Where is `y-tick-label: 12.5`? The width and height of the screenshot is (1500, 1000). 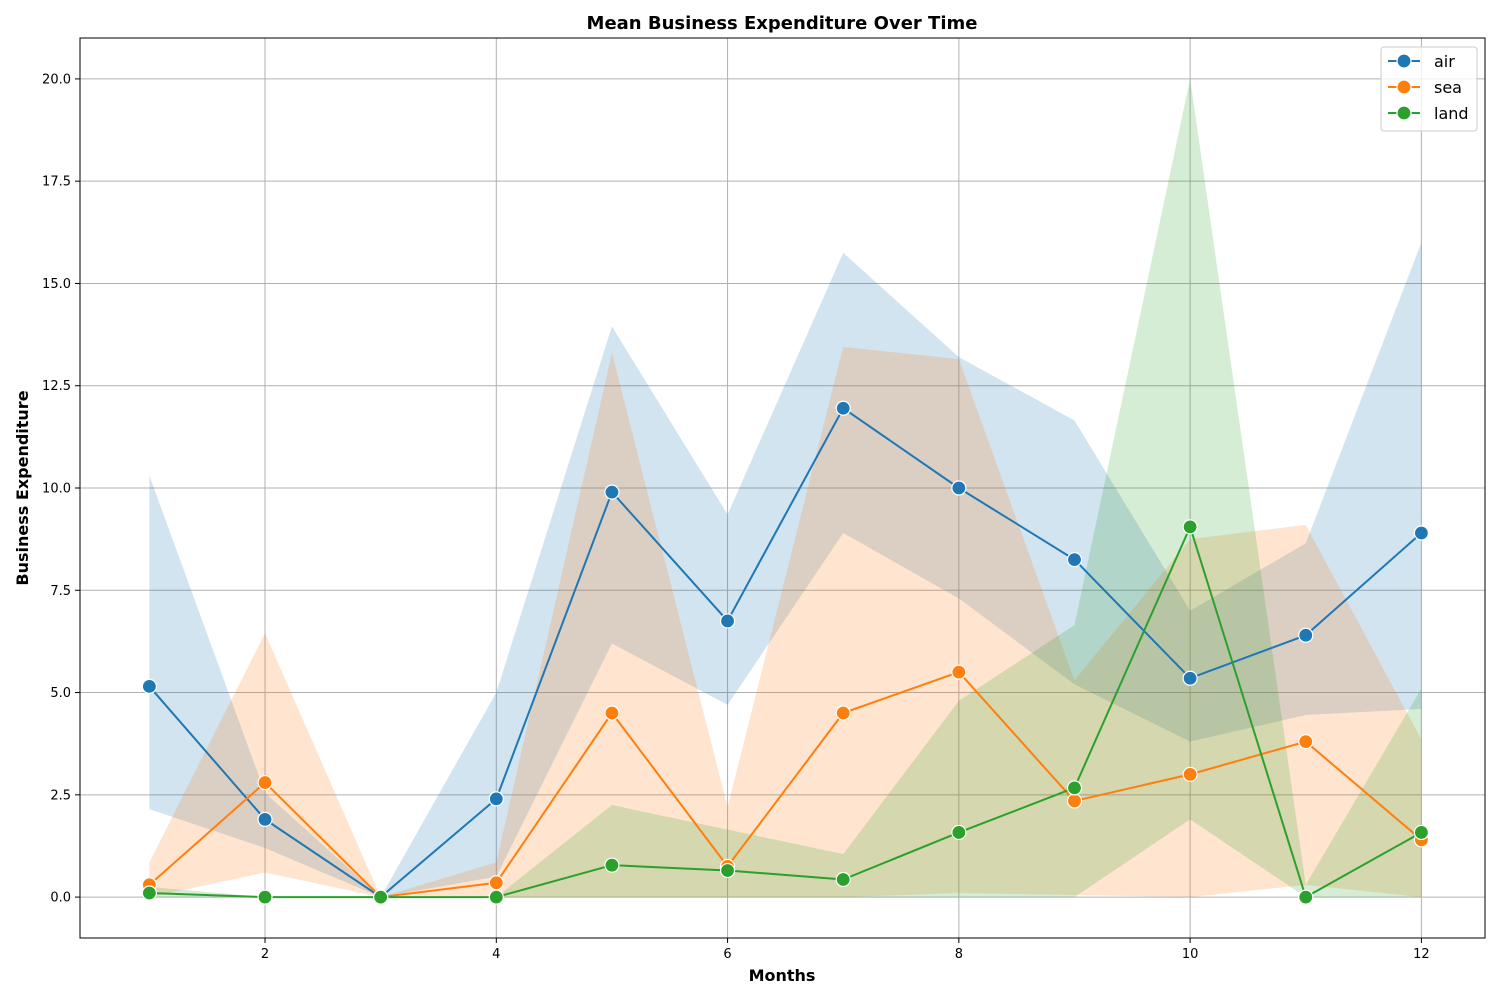
y-tick-label: 12.5 is located at coordinates (56, 386).